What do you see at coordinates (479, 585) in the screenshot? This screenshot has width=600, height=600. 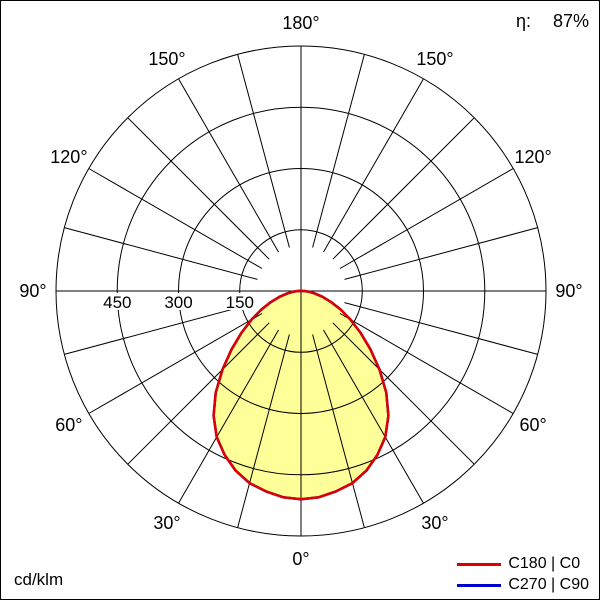 I see `legend-line-c270-c90` at bounding box center [479, 585].